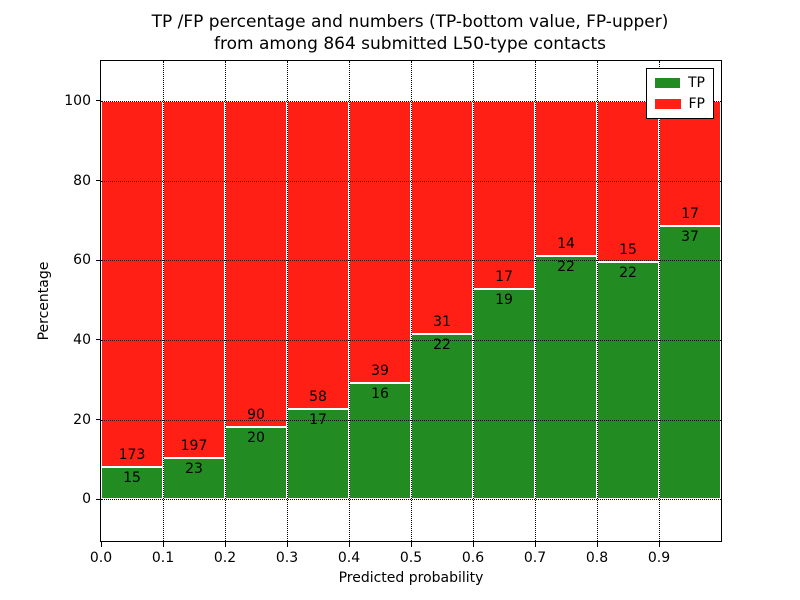 The image size is (800, 600). Describe the element at coordinates (380, 394) in the screenshot. I see `tp-count-label: 16` at that location.